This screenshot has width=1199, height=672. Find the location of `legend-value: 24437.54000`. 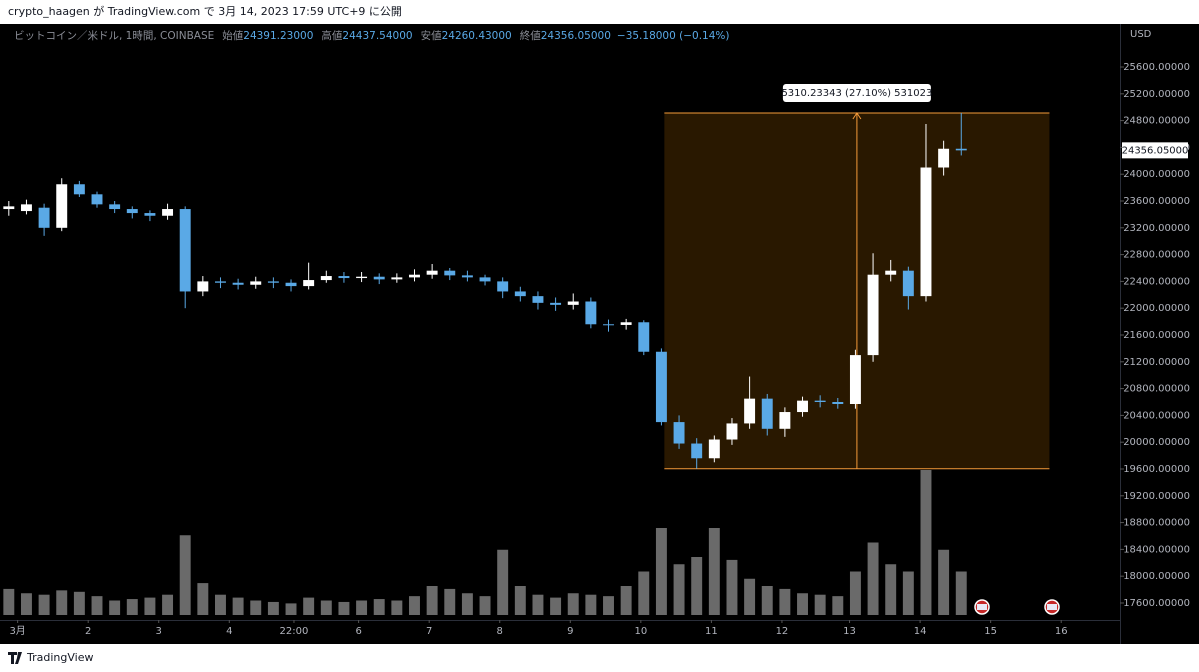

legend-value: 24437.54000 is located at coordinates (377, 36).